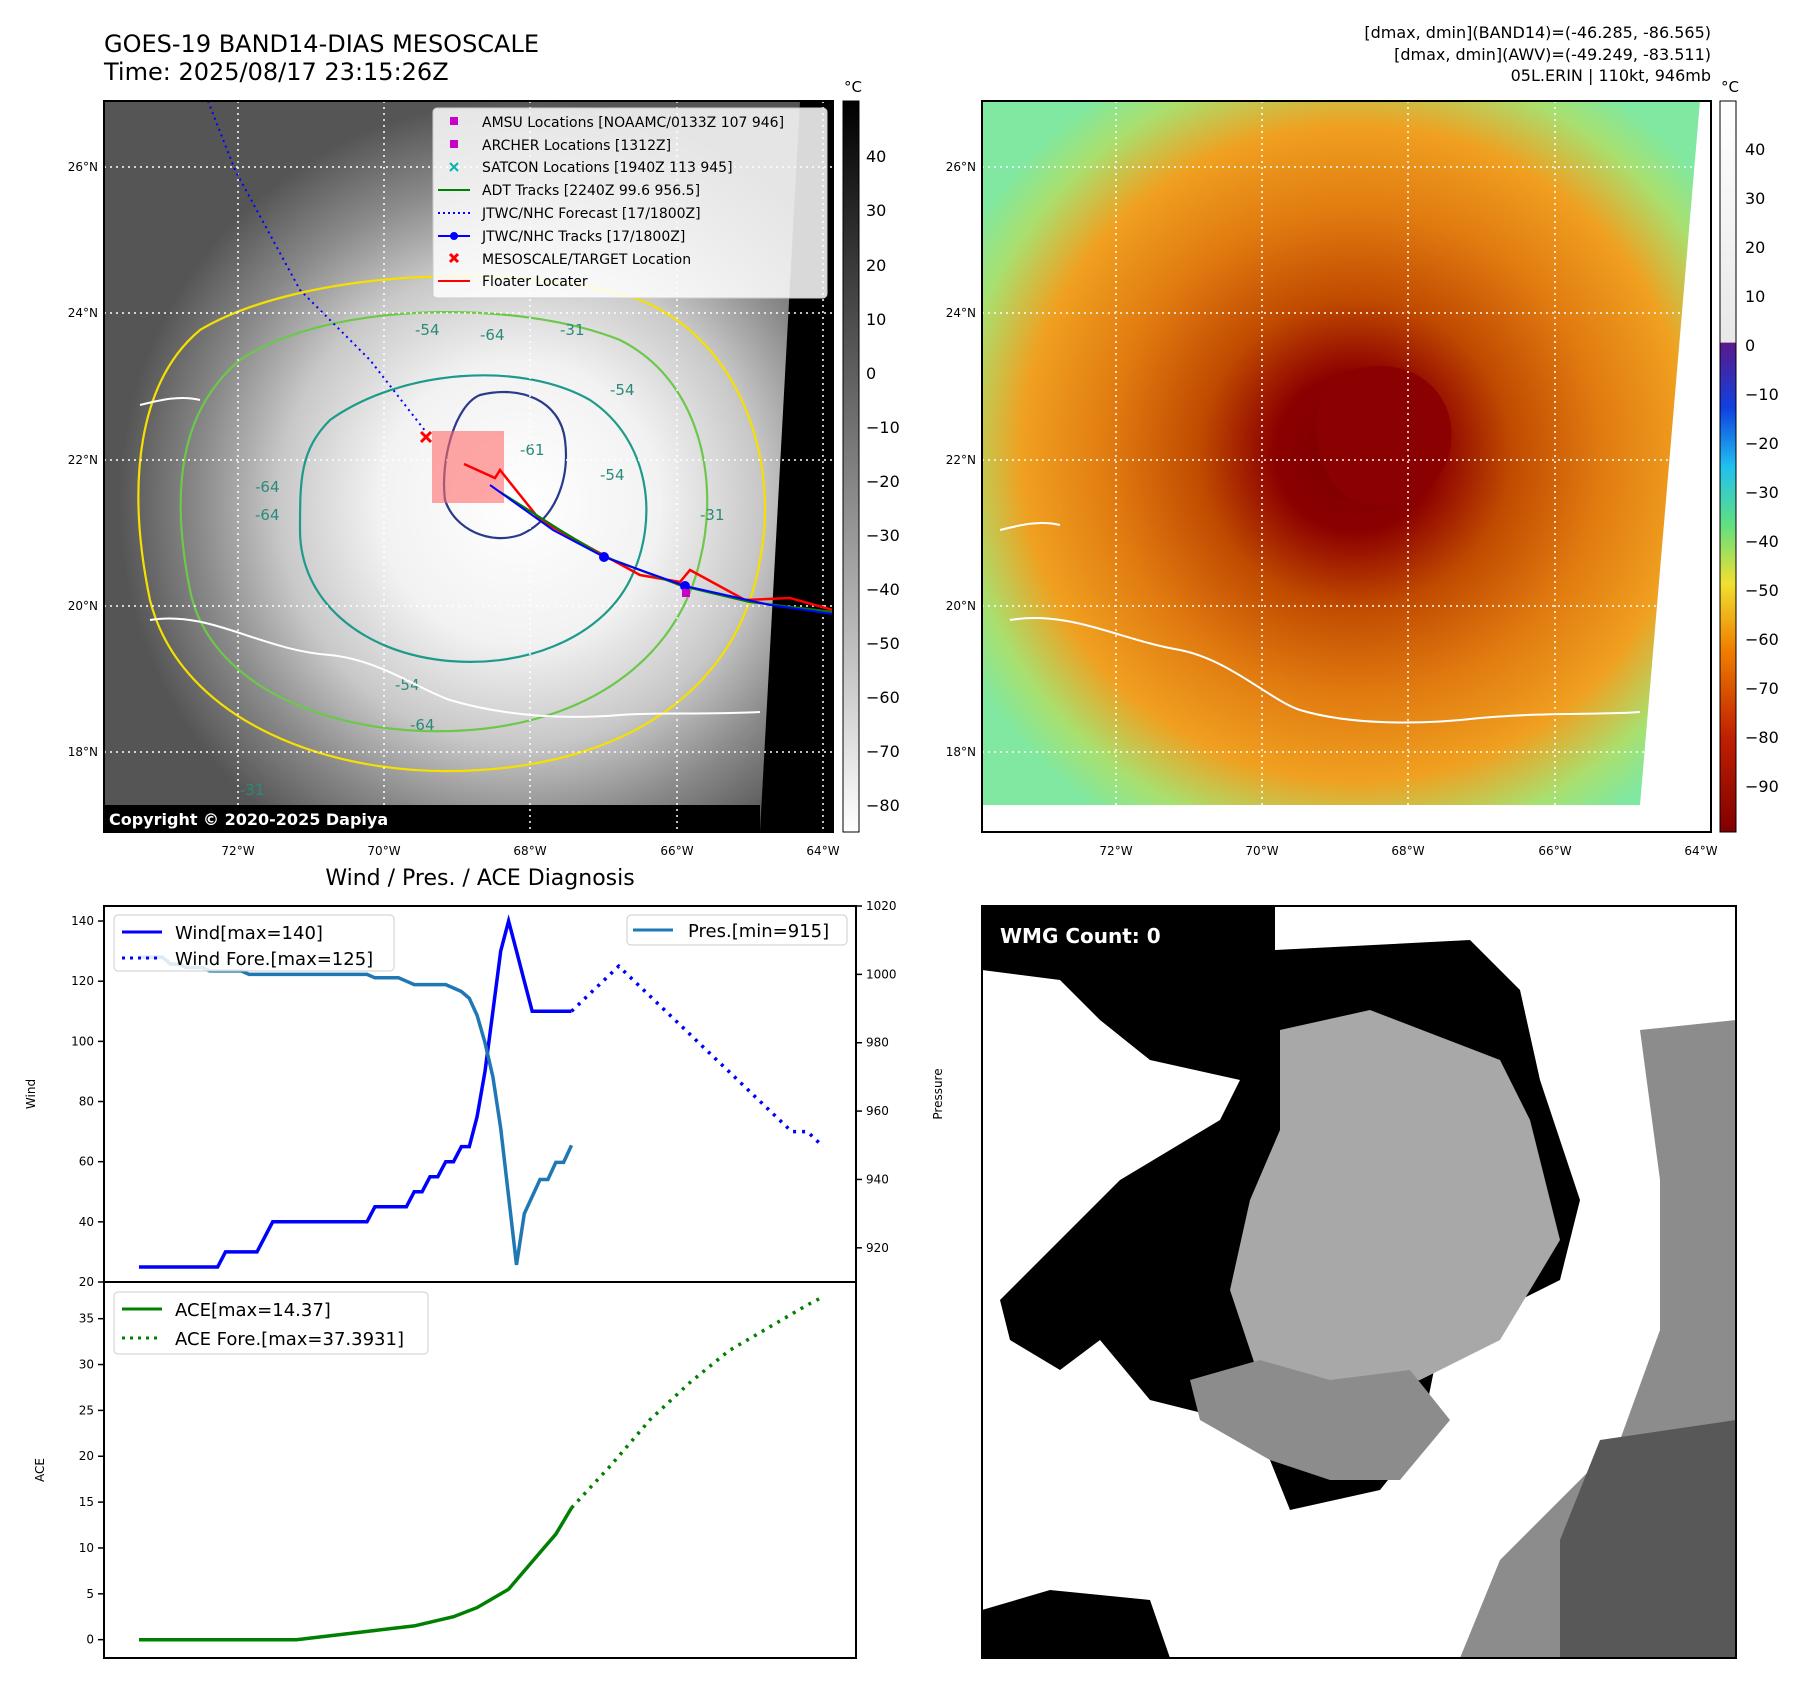  Describe the element at coordinates (881, 906) in the screenshot. I see `pressure-tick-label: 1020` at that location.